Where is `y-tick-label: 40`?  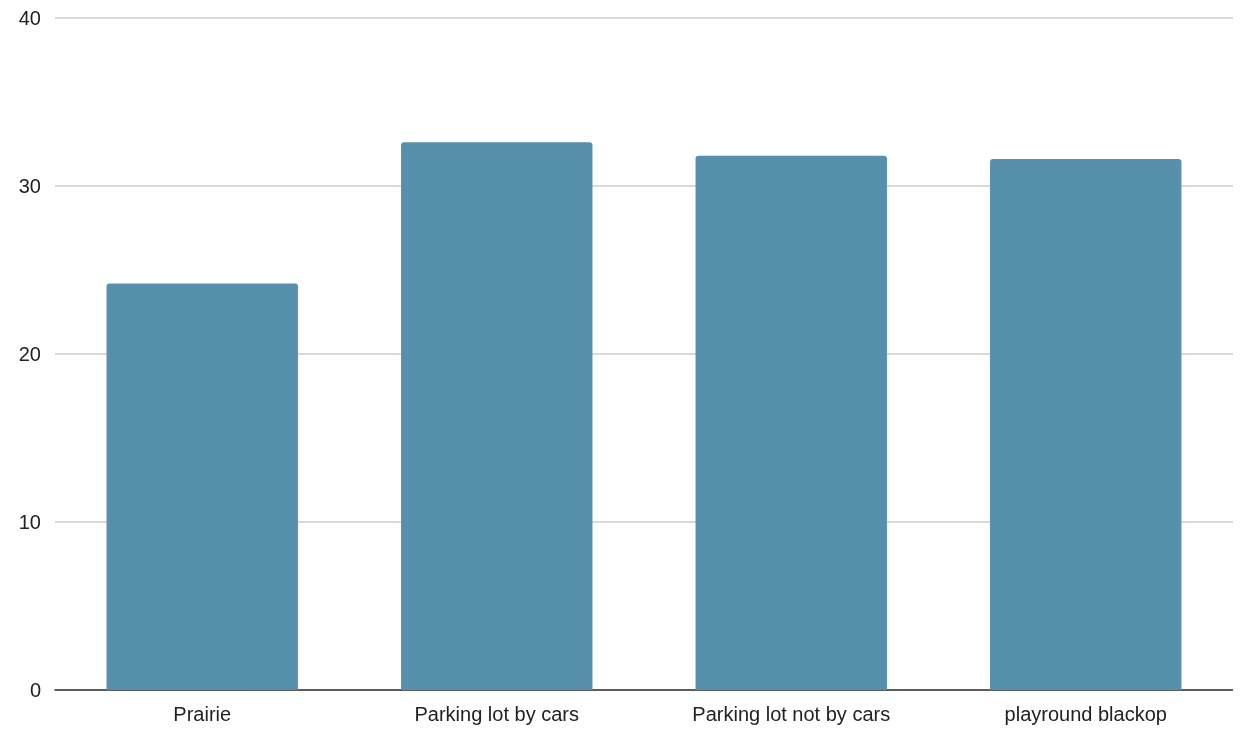
y-tick-label: 40 is located at coordinates (29, 18).